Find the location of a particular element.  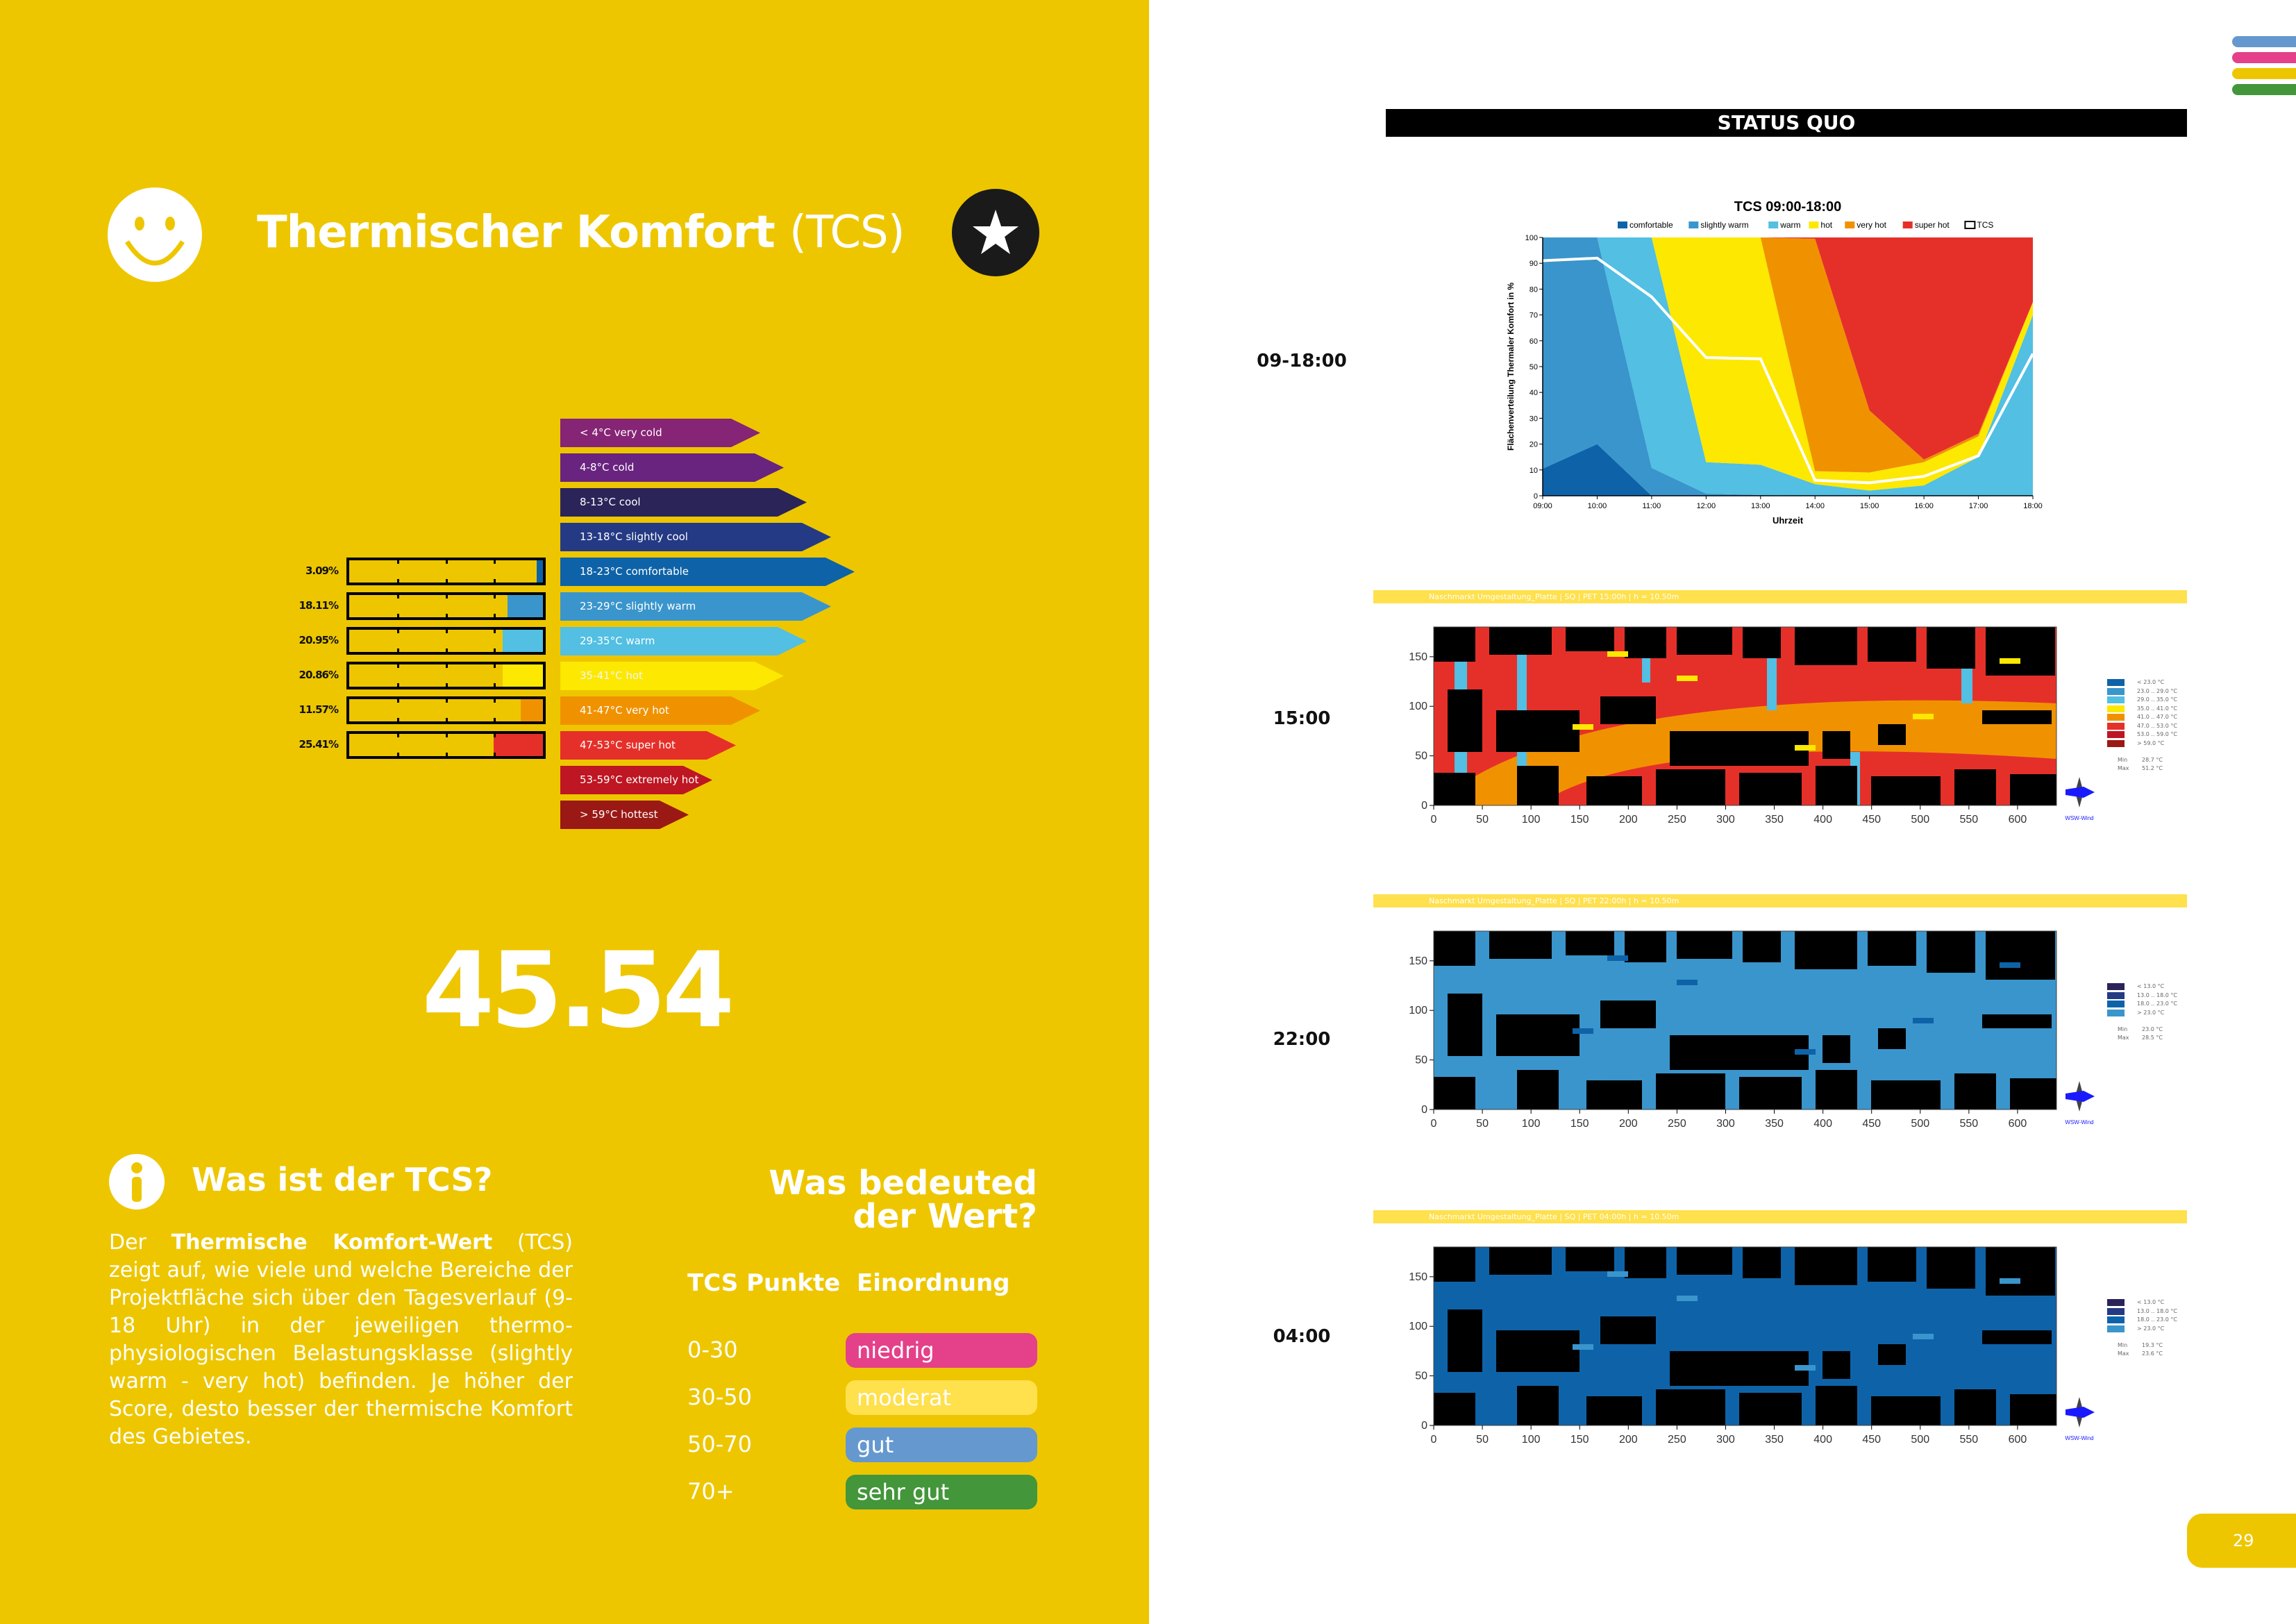

x-tick-label: 250 is located at coordinates (1677, 1124).